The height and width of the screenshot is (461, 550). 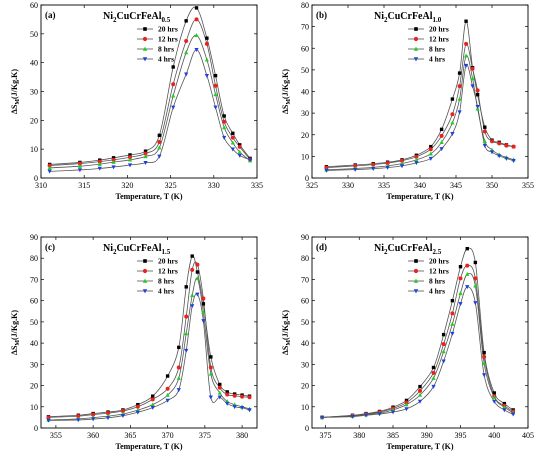 I want to click on x-axis-label: Temperature, T (K), so click(x=419, y=196).